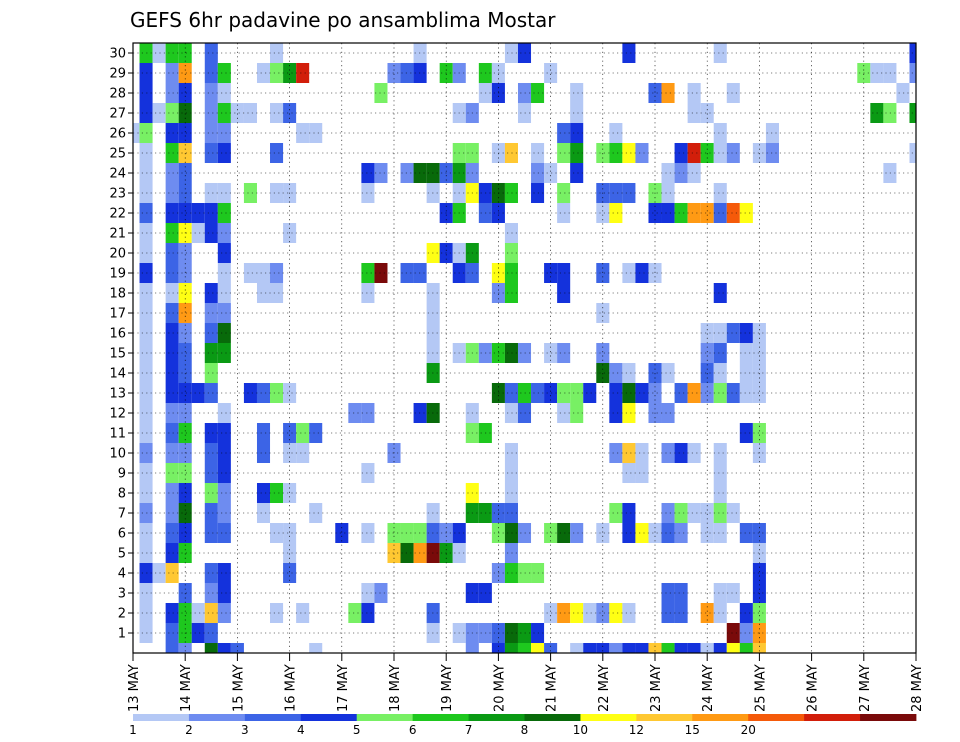 This screenshot has width=960, height=742. What do you see at coordinates (186, 688) in the screenshot?
I see `x-tick-label: 14 MAY` at bounding box center [186, 688].